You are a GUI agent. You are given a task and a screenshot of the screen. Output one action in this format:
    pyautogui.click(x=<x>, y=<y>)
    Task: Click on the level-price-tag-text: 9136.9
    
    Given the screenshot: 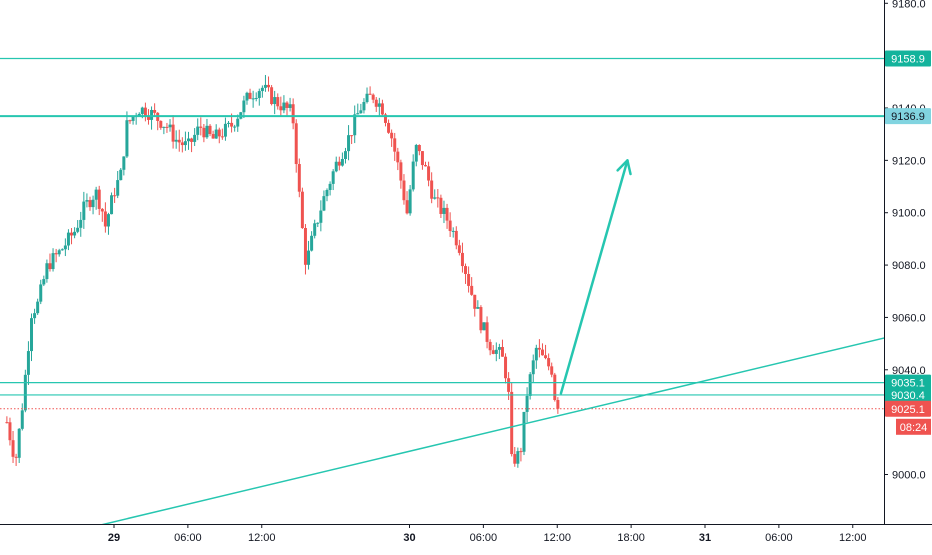 What is the action you would take?
    pyautogui.click(x=908, y=117)
    